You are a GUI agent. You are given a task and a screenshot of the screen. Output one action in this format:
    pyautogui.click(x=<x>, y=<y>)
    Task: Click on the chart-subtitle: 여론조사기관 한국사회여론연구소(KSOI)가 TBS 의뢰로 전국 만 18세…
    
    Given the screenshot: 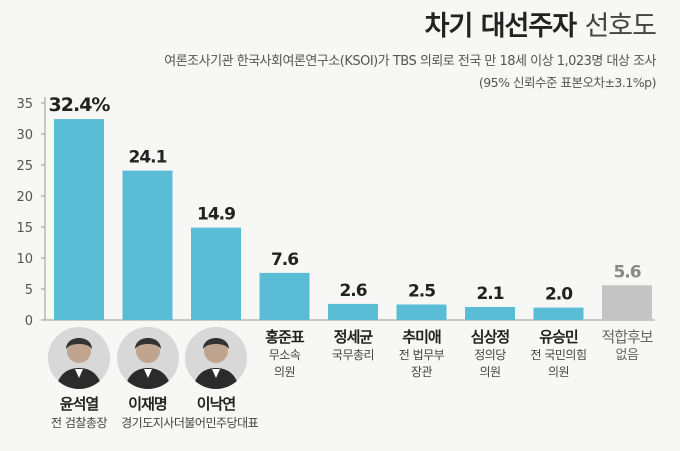 What is the action you would take?
    pyautogui.click(x=410, y=61)
    